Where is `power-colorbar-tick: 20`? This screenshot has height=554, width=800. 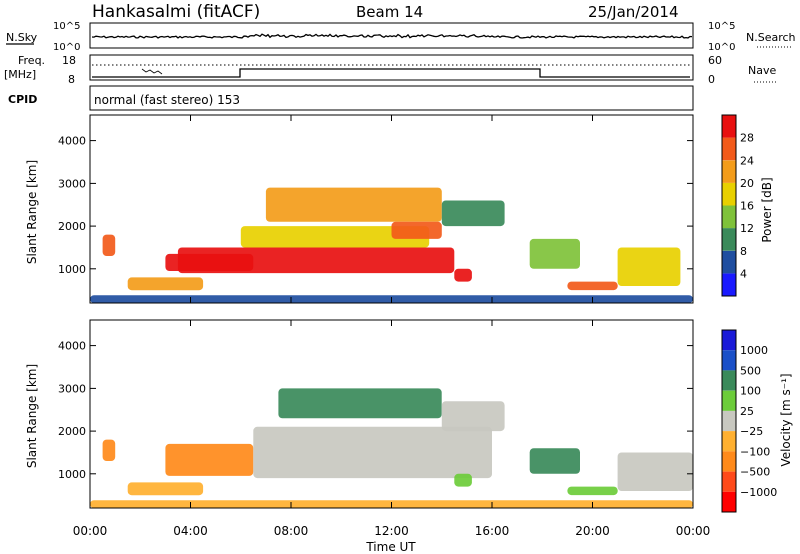 power-colorbar-tick: 20 is located at coordinates (747, 183).